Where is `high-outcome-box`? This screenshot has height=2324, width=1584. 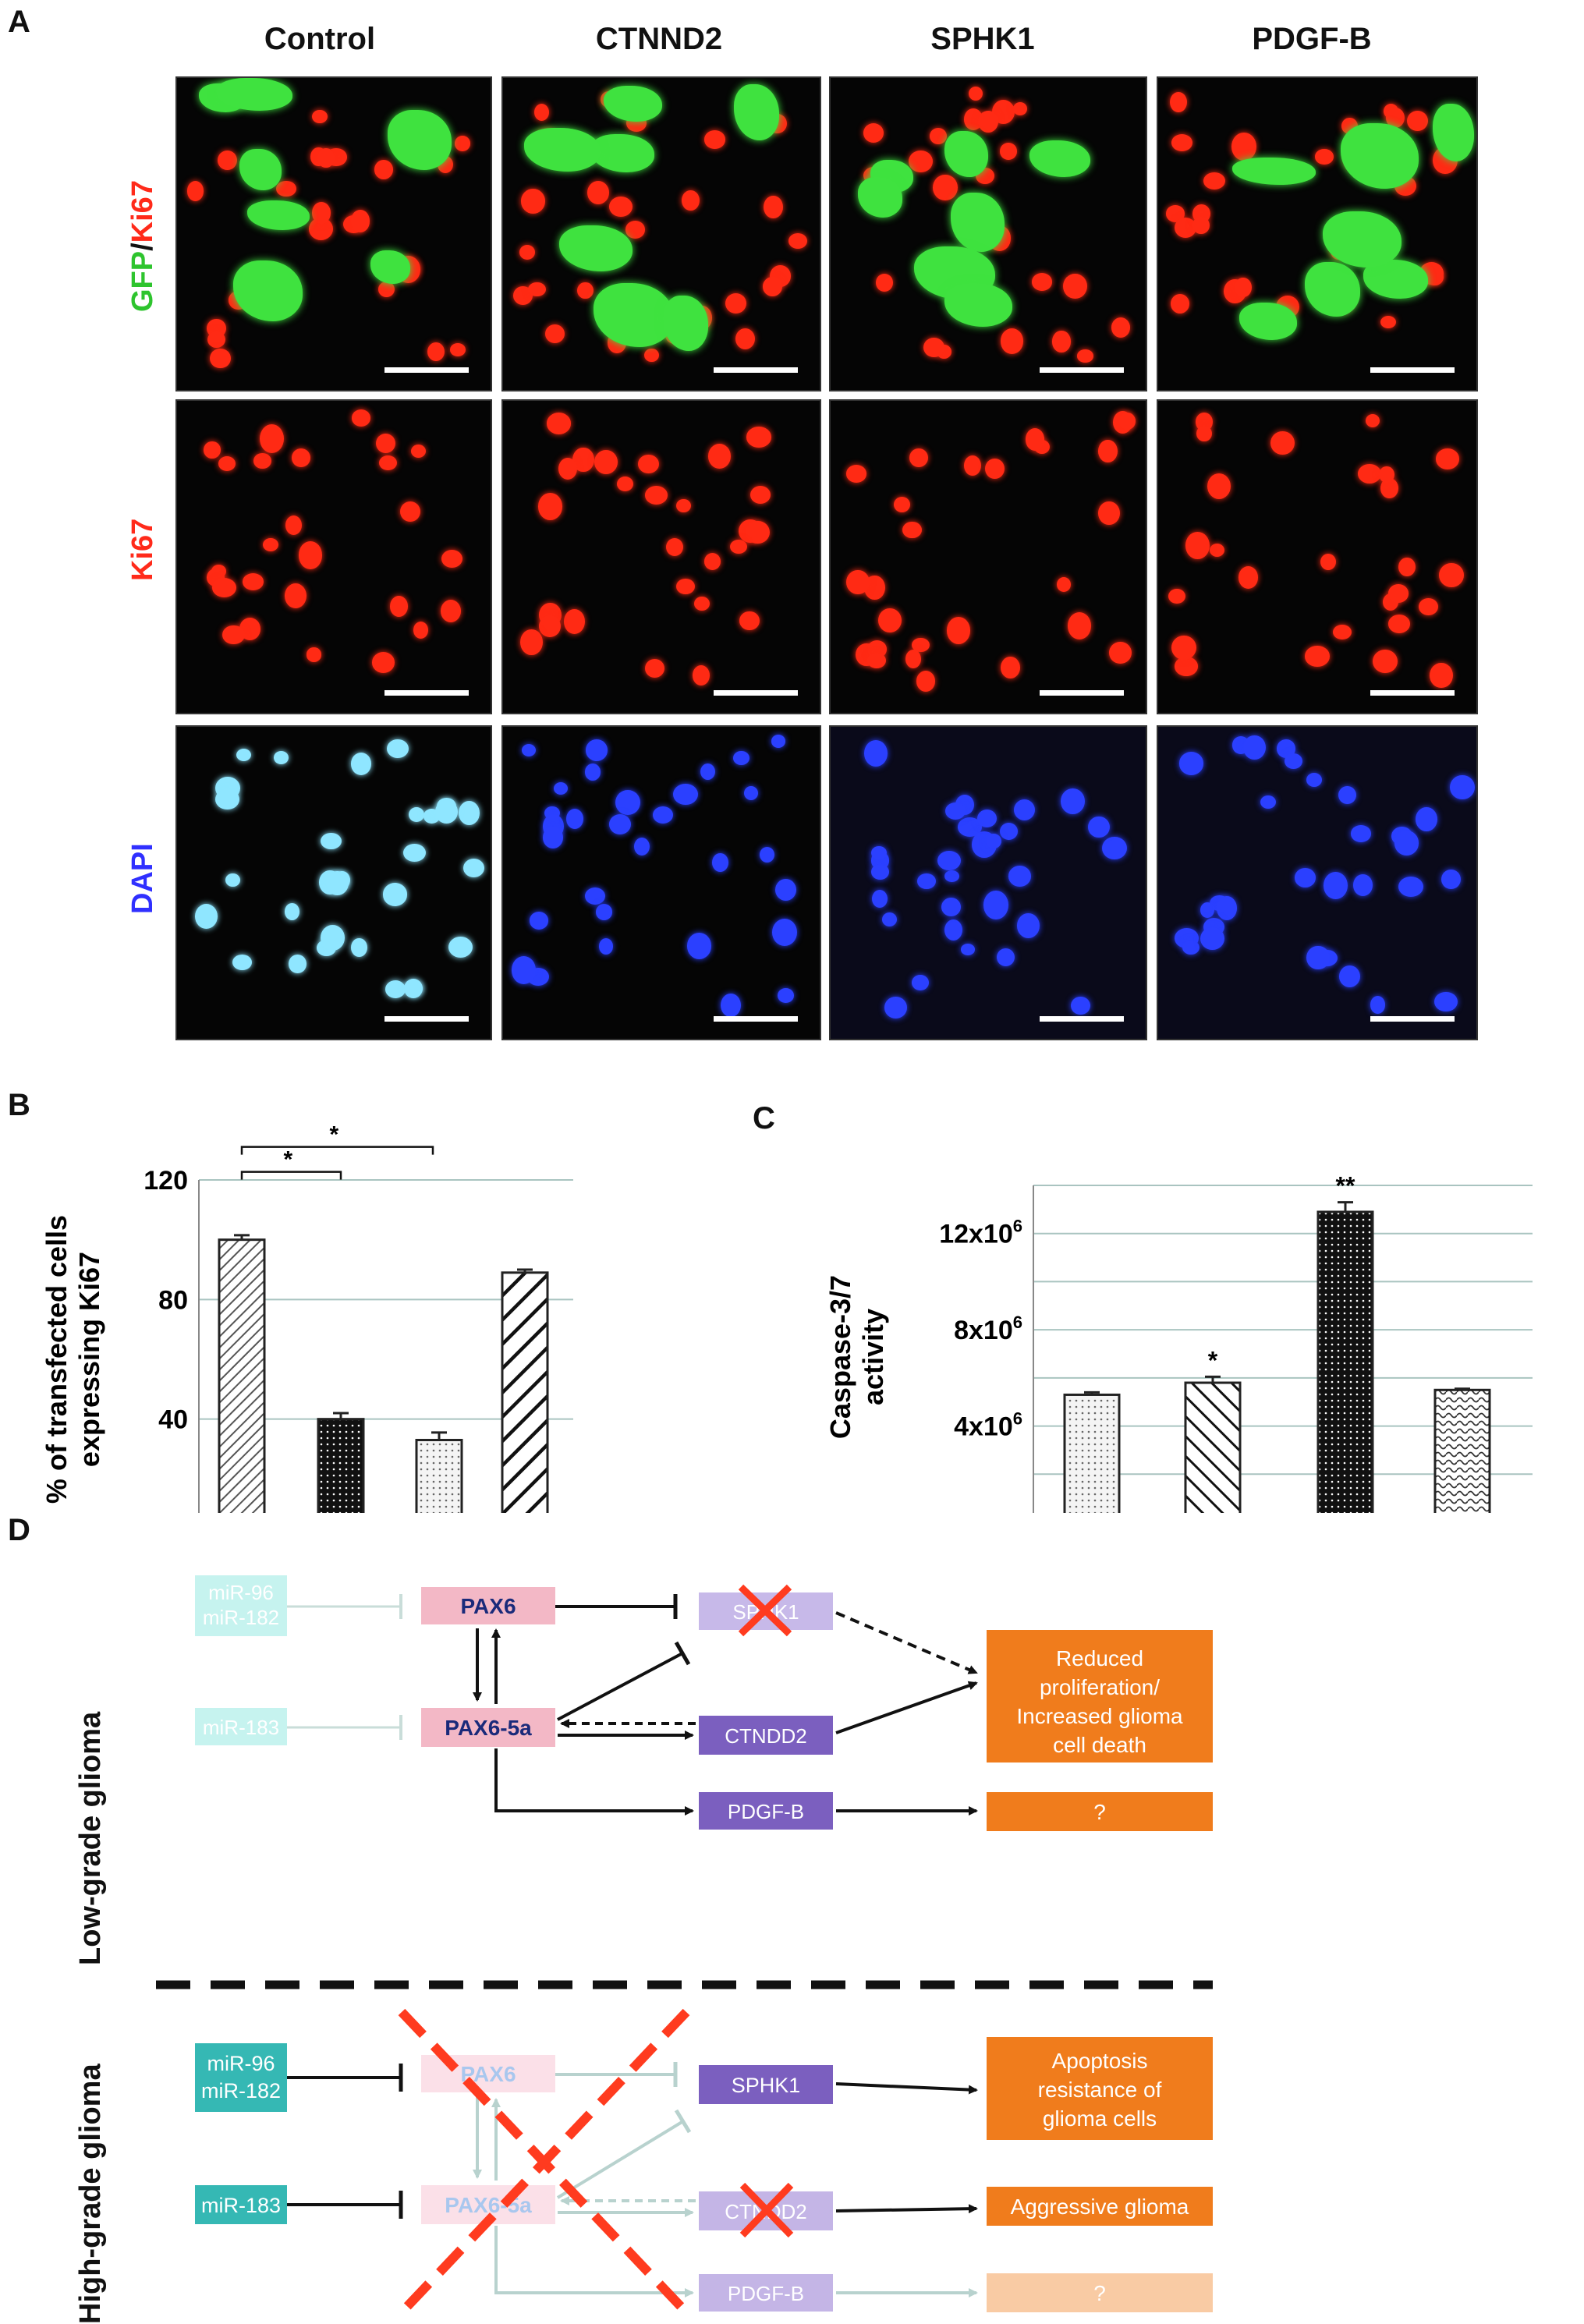 high-outcome-box is located at coordinates (1100, 2088).